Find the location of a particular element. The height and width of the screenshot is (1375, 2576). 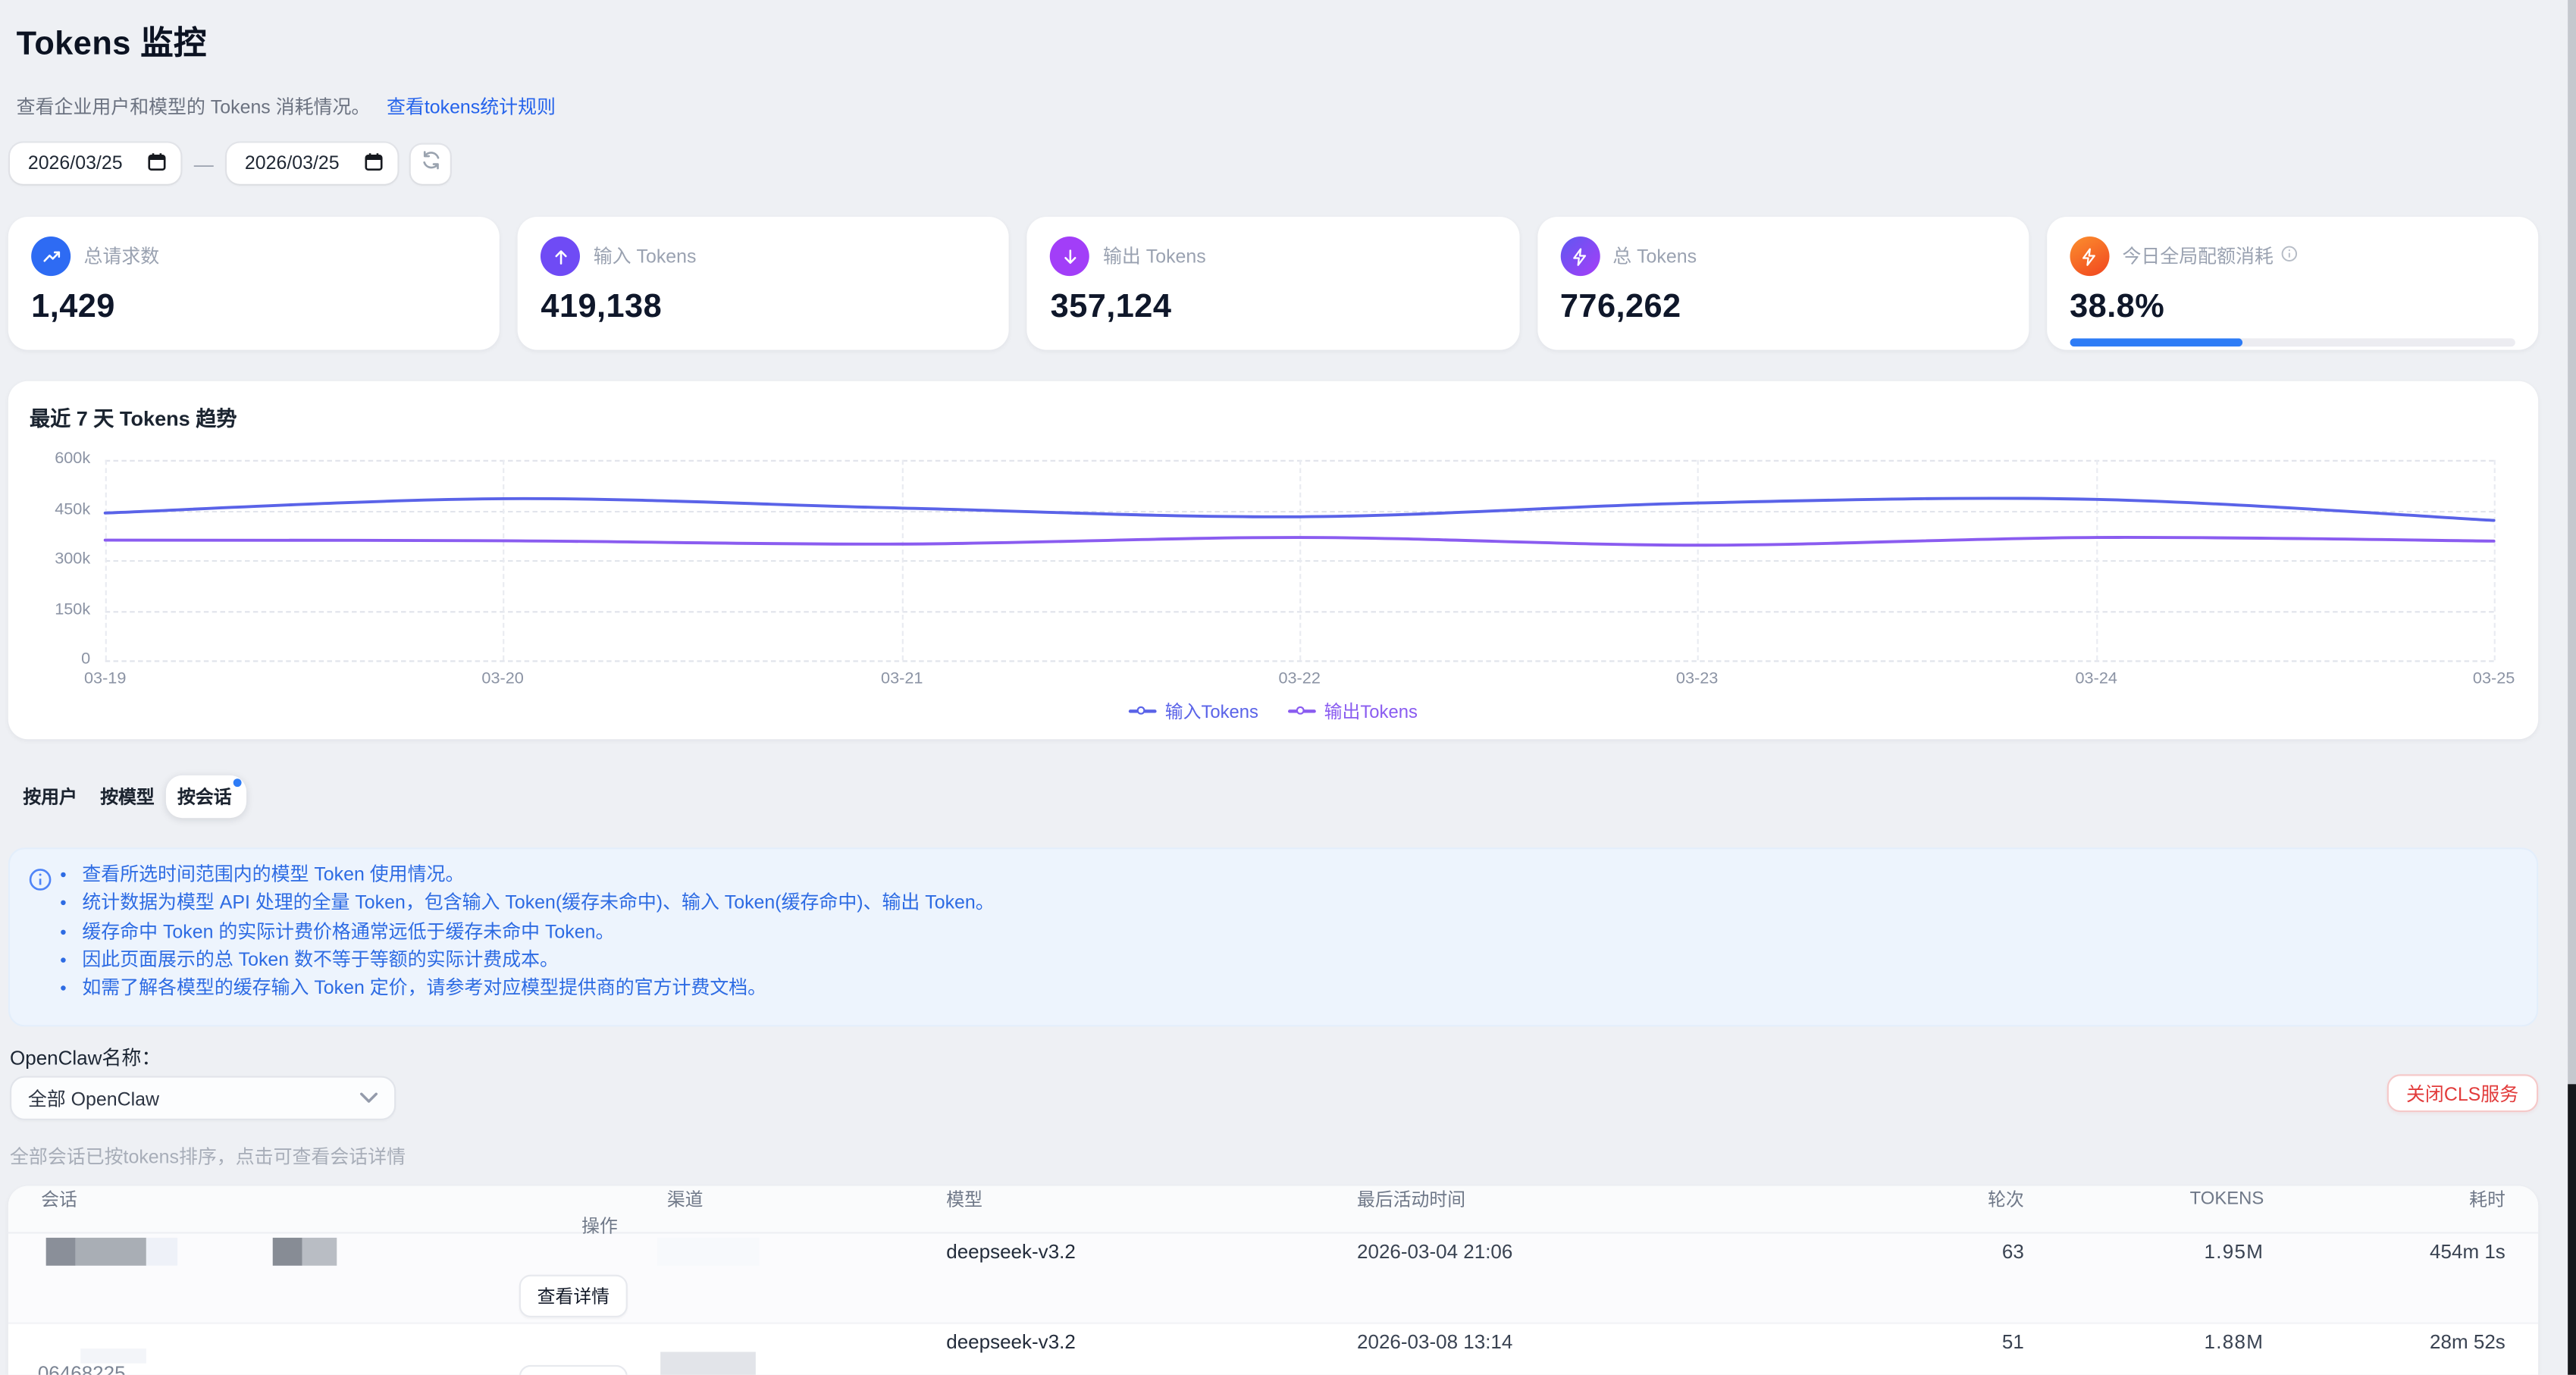

y-tick-label: 150k is located at coordinates (73, 610).